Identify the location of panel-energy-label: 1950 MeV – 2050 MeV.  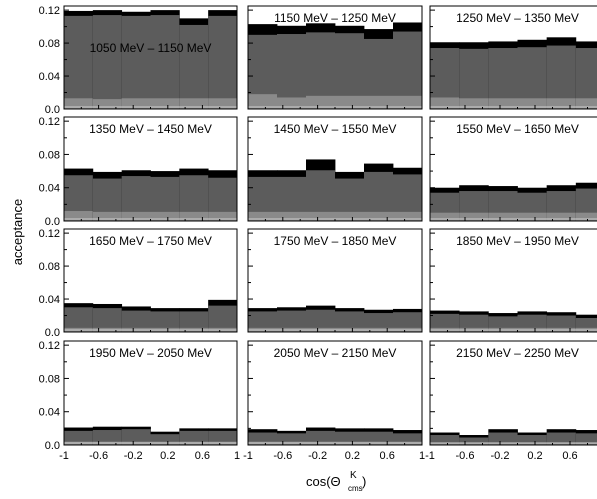
(150, 353).